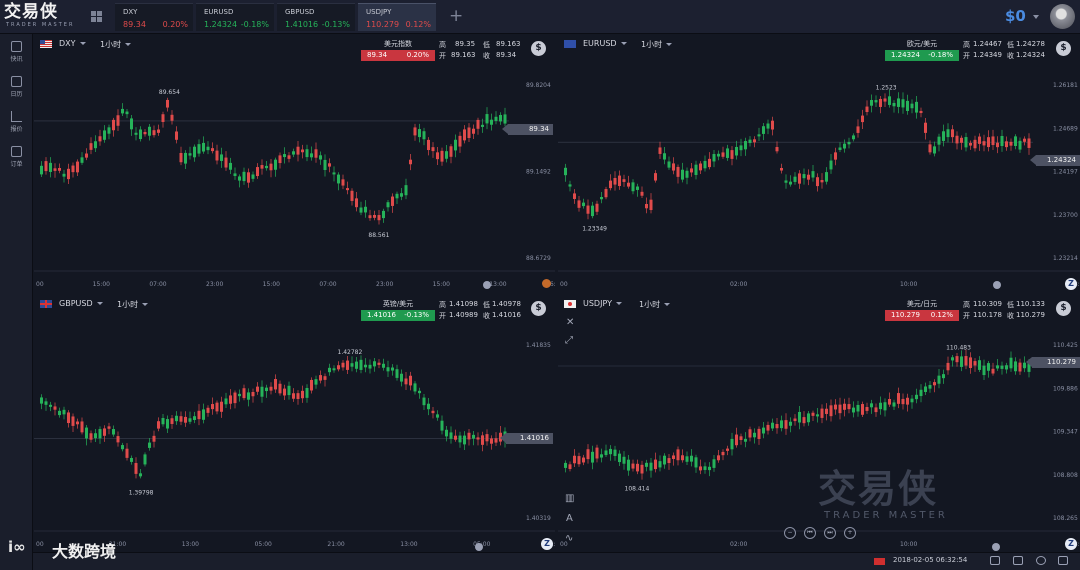 The image size is (1080, 570). What do you see at coordinates (235, 17) in the screenshot?
I see `tab-eurusd: EURUSD 1.24324 -0.18%` at bounding box center [235, 17].